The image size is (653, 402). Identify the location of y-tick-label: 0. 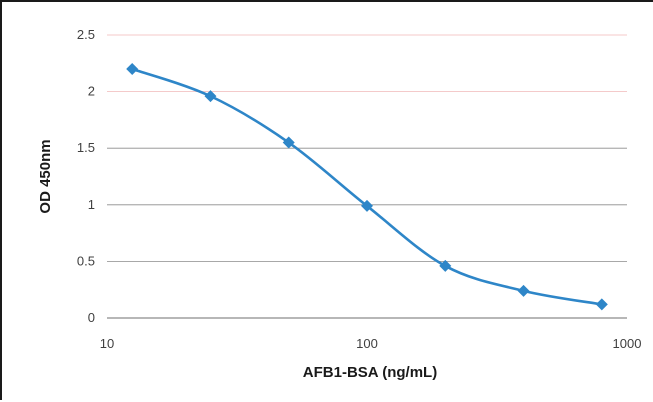
(91, 317).